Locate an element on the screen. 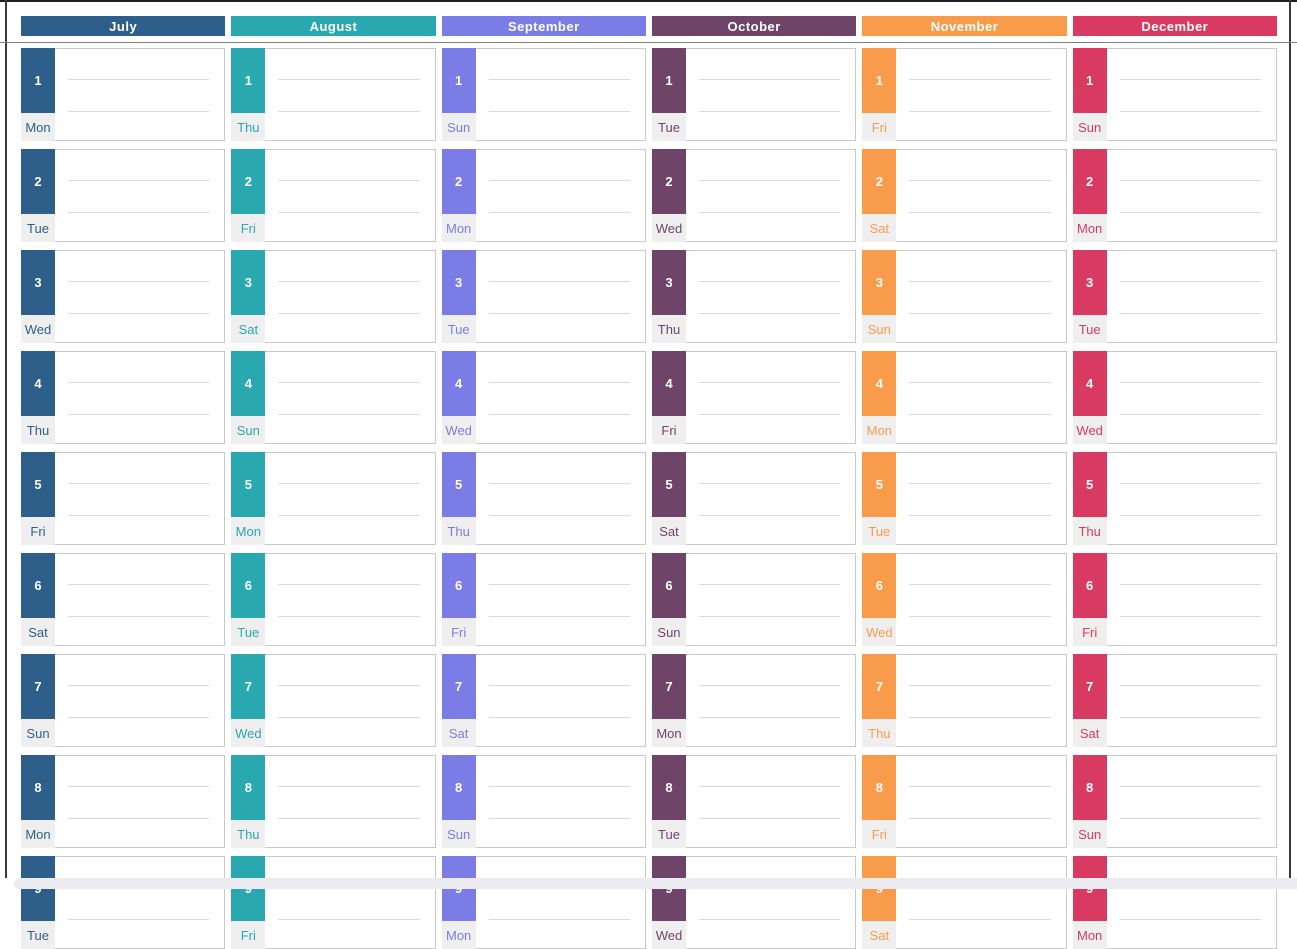  day-cell-august-5: 5 Mon is located at coordinates (333, 498).